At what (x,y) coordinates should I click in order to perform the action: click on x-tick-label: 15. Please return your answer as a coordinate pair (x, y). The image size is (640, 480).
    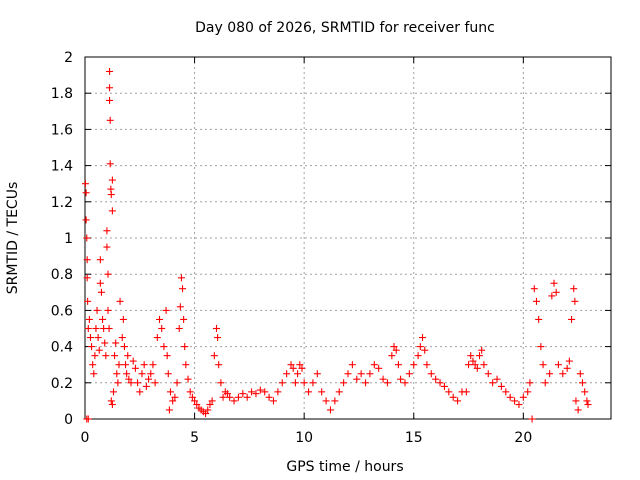
    Looking at the image, I should click on (414, 438).